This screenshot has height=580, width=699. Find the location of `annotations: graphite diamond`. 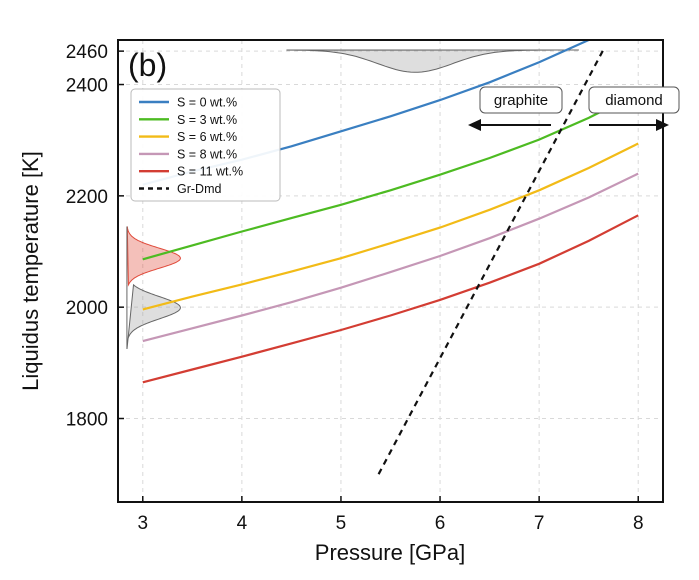

annotations: graphite diamond is located at coordinates (574, 108).